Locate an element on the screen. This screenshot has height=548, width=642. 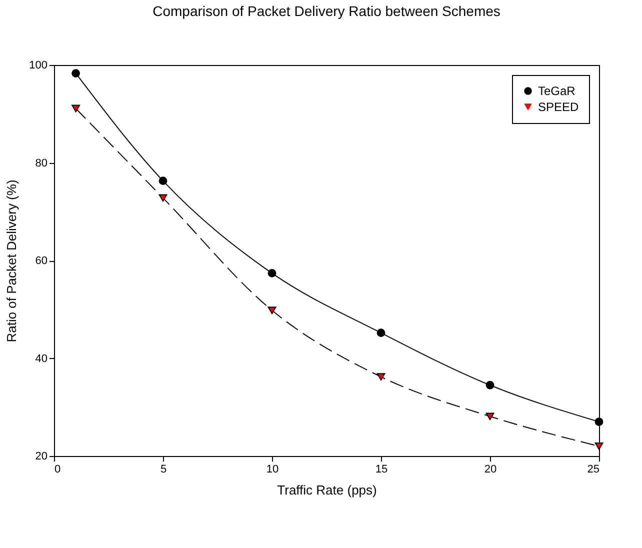
y-tick-label: 20 is located at coordinates (41, 456).